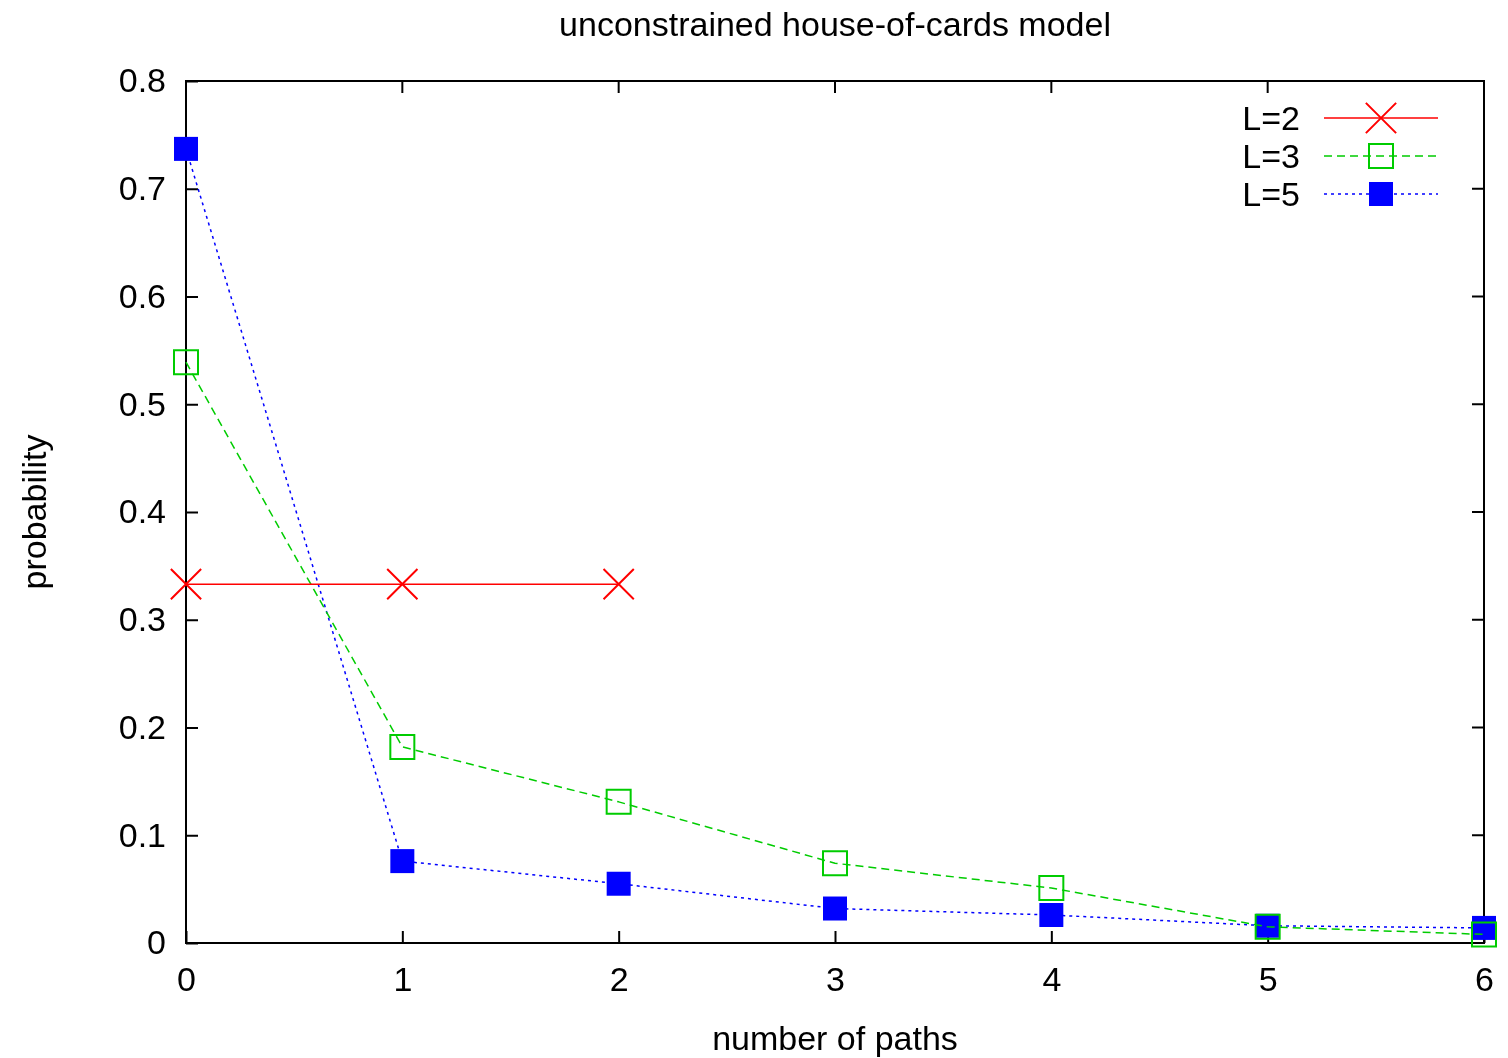 This screenshot has height=1058, width=1508. What do you see at coordinates (142, 188) in the screenshot?
I see `y-tick-label: 0.7` at bounding box center [142, 188].